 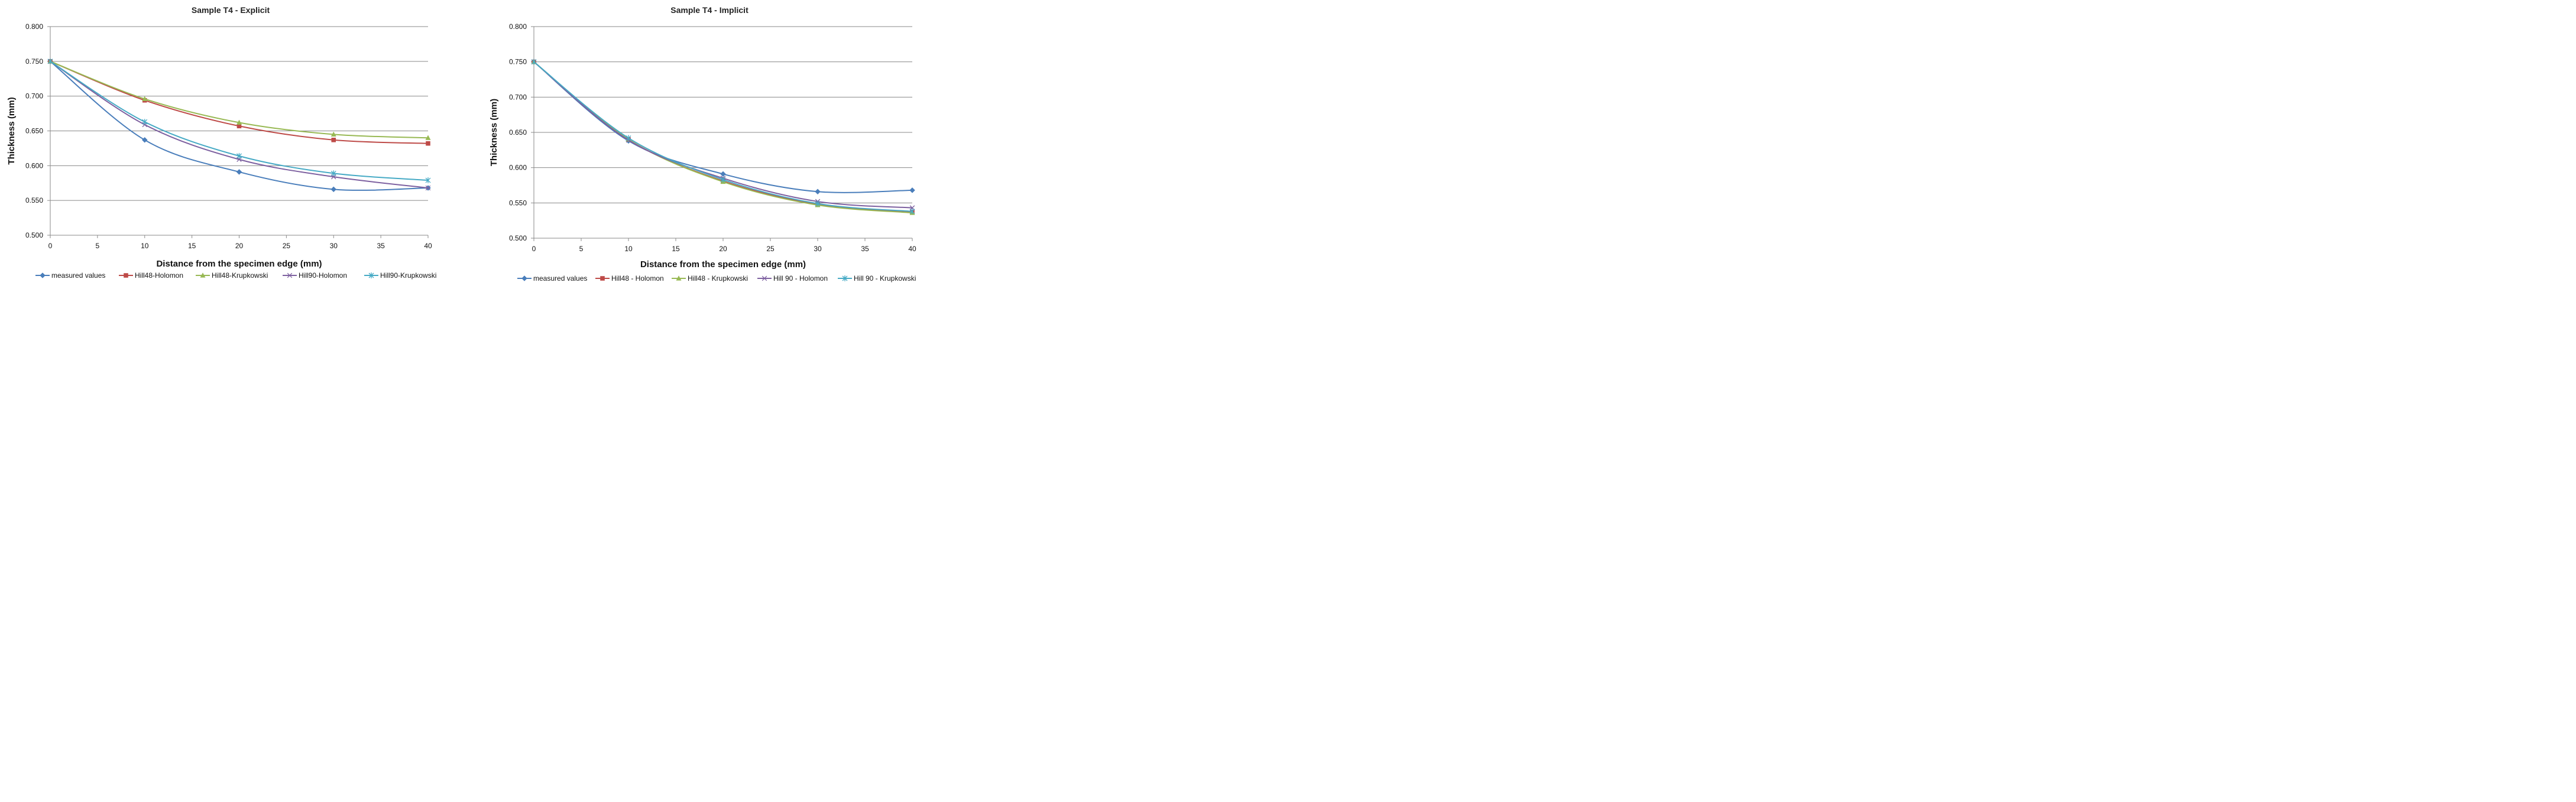 I want to click on chart-title: Sample T4 - Explicit, so click(x=231, y=10).